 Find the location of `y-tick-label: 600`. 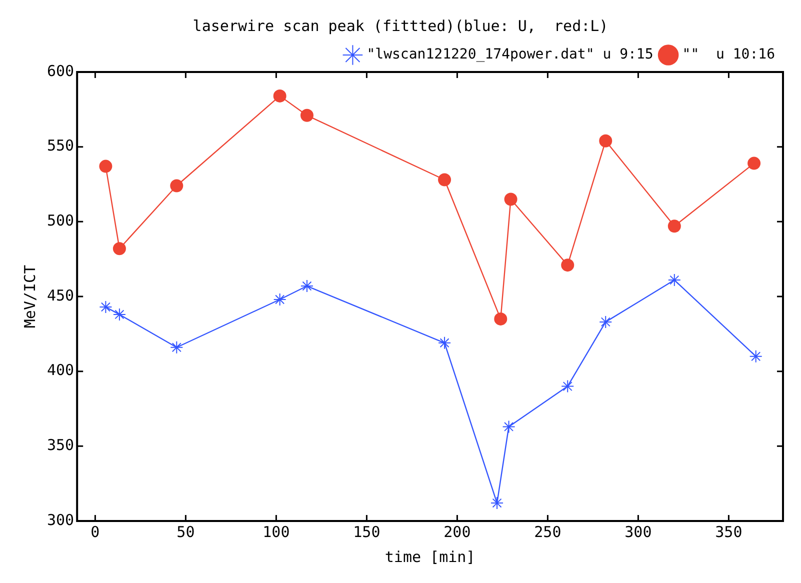

y-tick-label: 600 is located at coordinates (60, 71).